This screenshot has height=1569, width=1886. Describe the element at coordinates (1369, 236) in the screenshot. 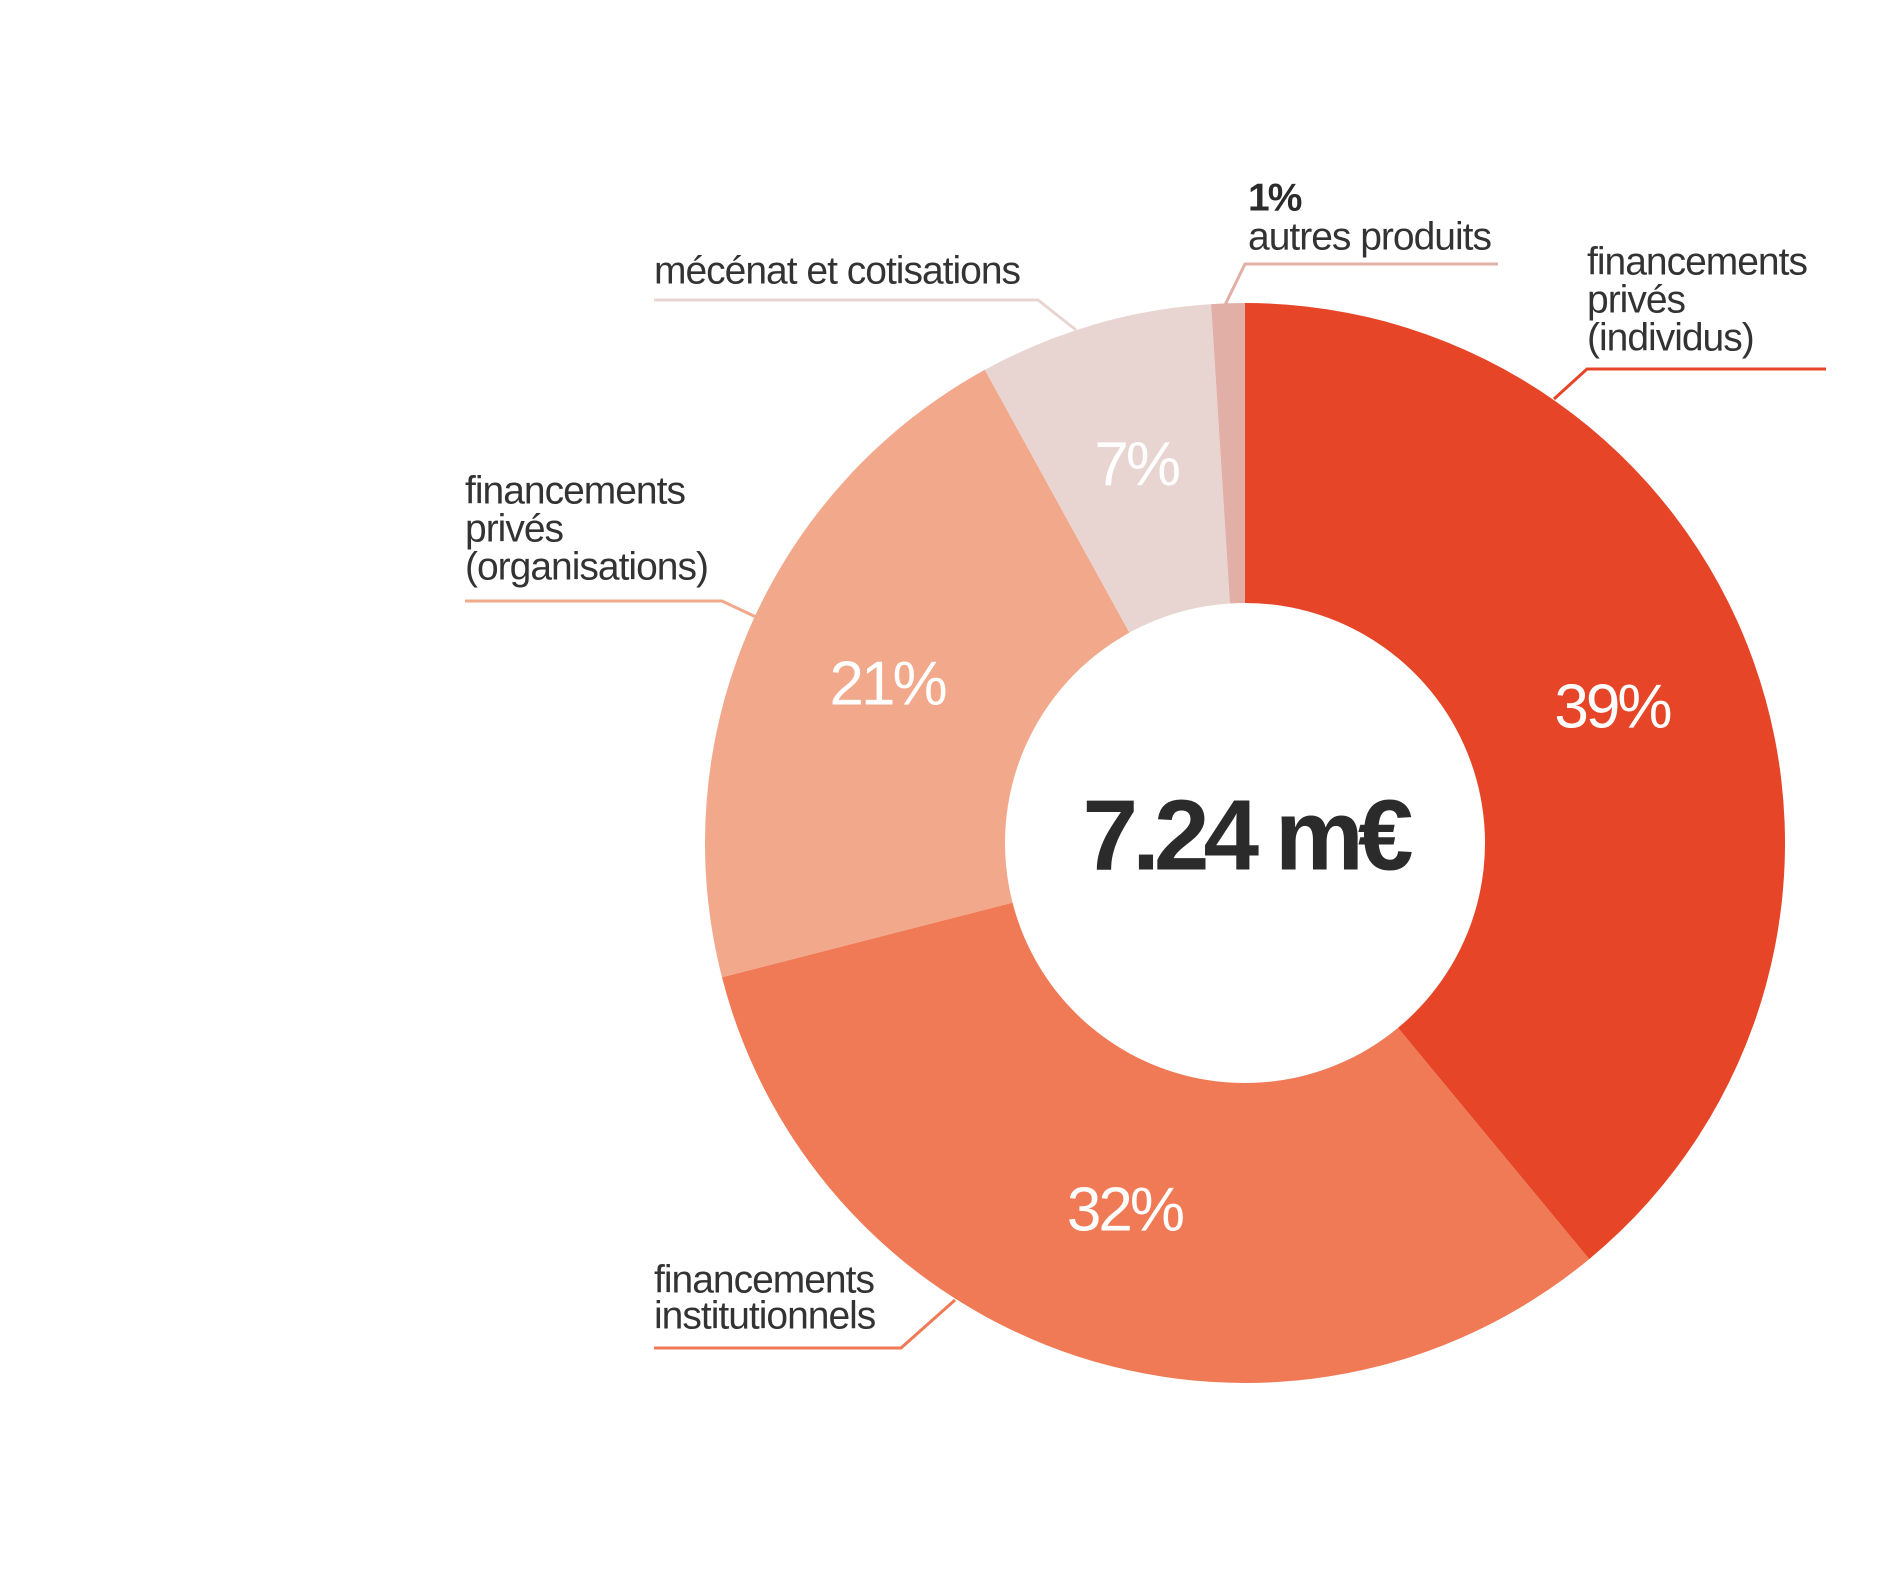

I see `slice-name: autres produits` at that location.